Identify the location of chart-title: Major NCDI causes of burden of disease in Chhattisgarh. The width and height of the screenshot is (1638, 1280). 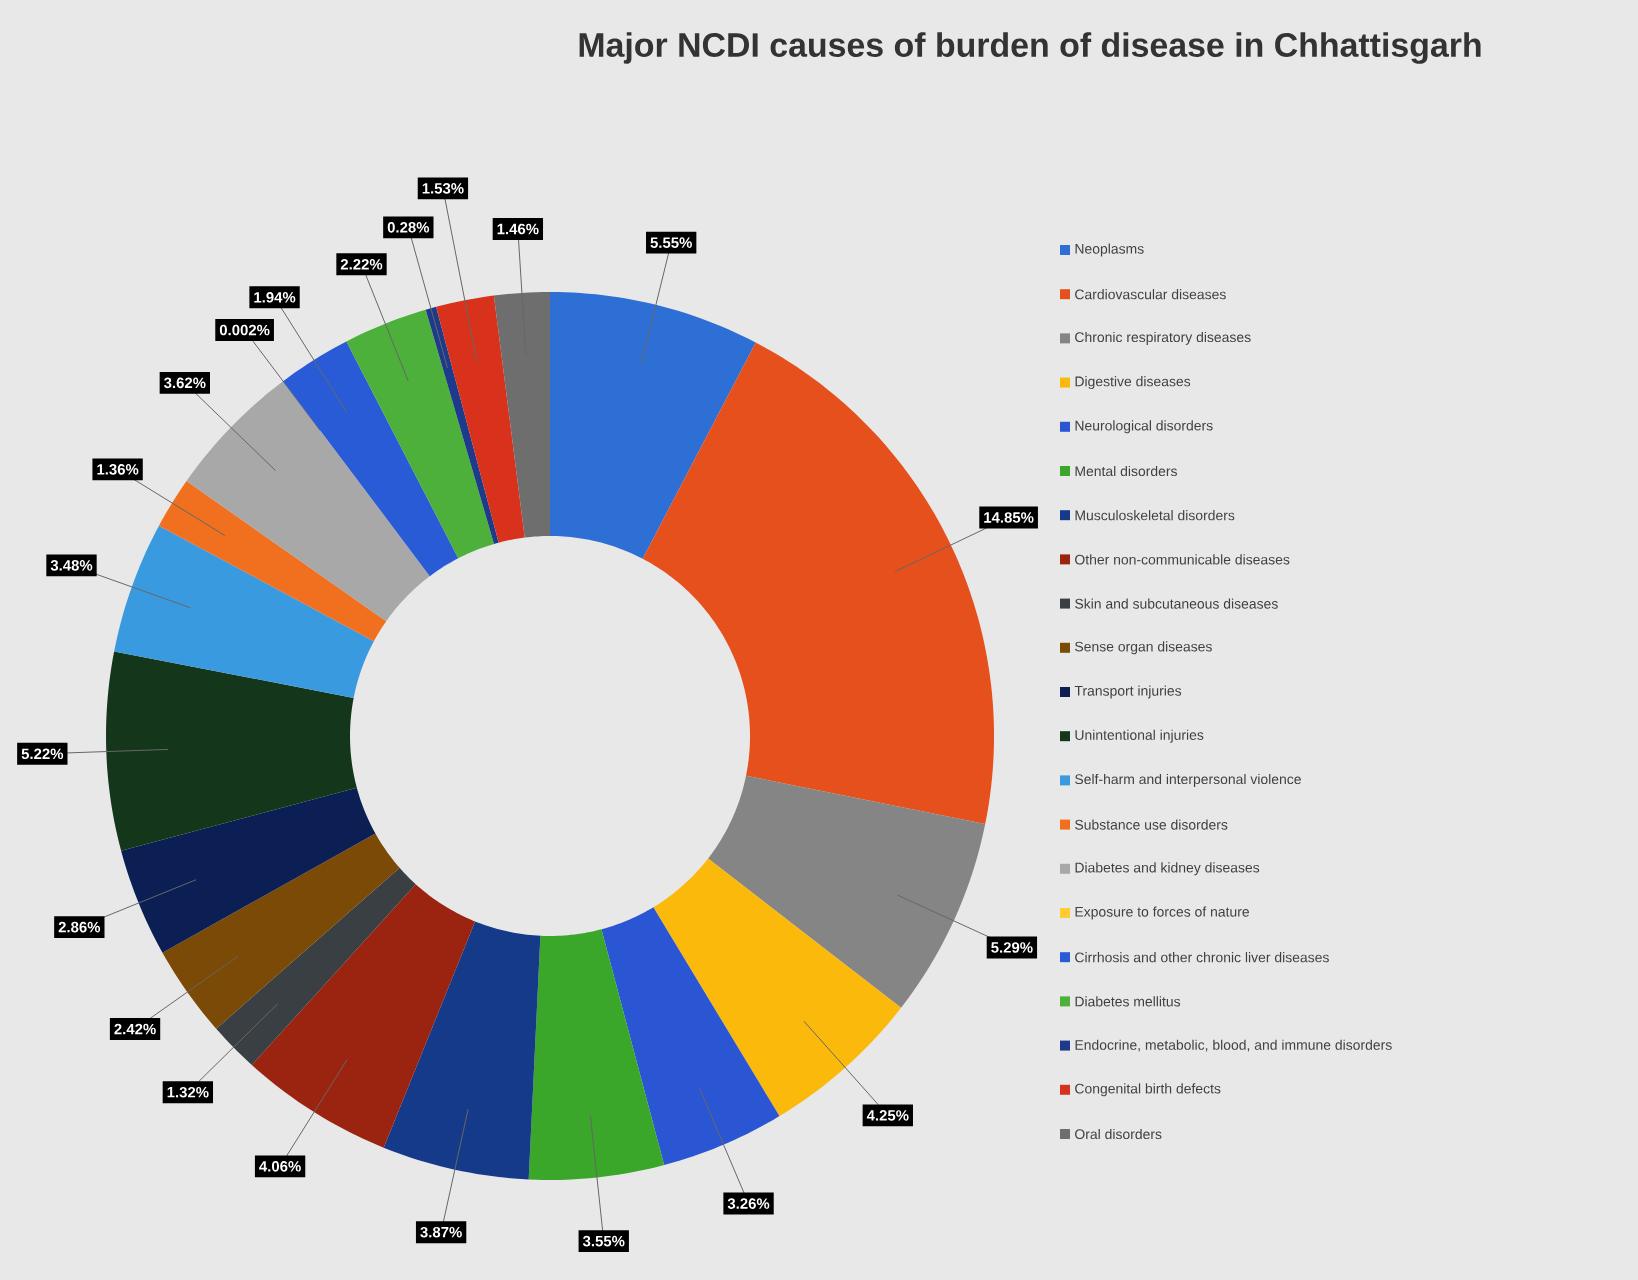
(1030, 48).